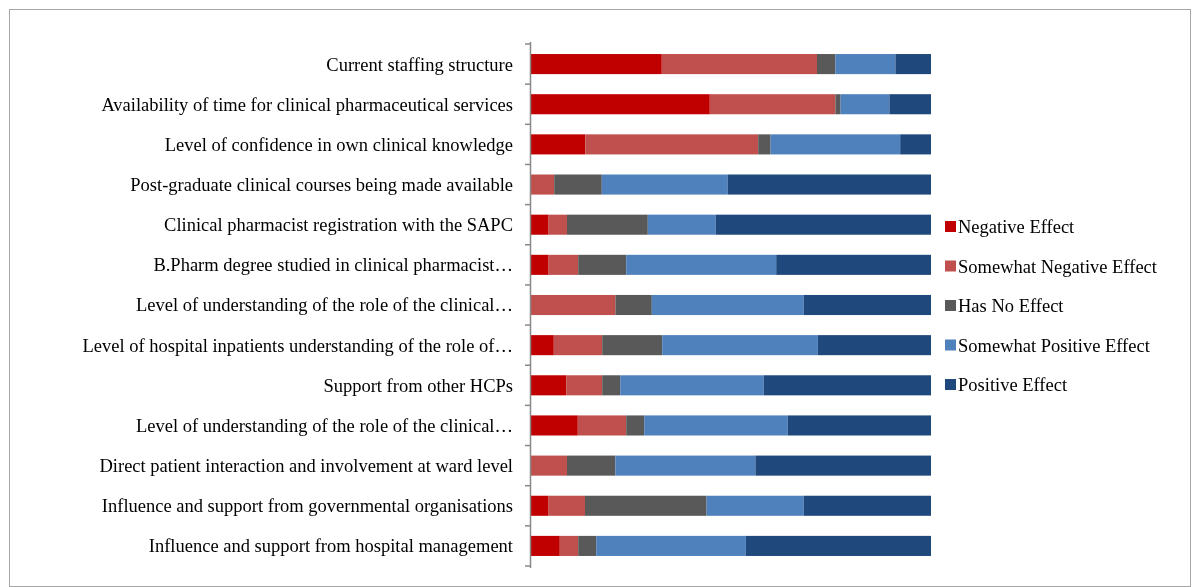 The image size is (1200, 587). Describe the element at coordinates (1011, 306) in the screenshot. I see `legend-label: Has No Effect` at that location.